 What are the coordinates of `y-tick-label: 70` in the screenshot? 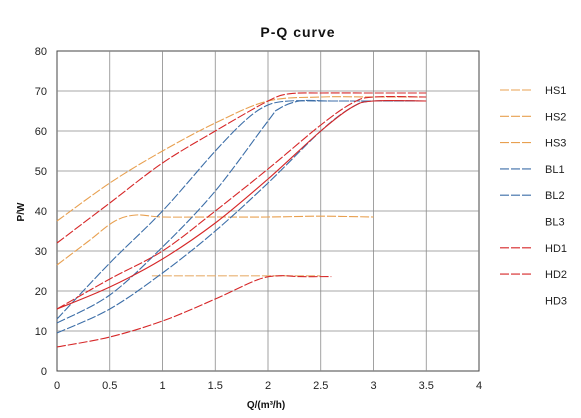 It's located at (41, 92).